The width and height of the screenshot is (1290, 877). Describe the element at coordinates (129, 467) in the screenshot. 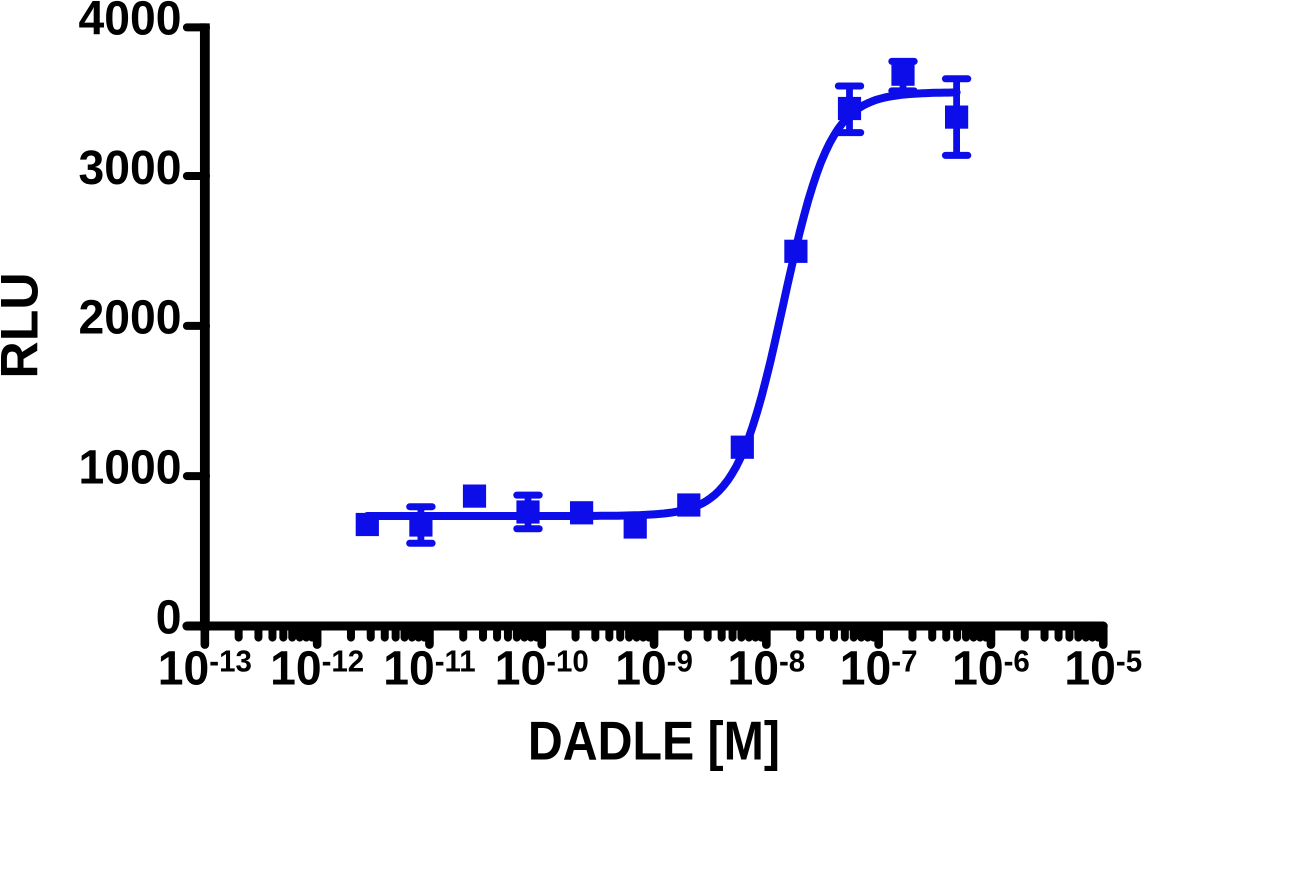

I see `svg-text: 1000` at that location.